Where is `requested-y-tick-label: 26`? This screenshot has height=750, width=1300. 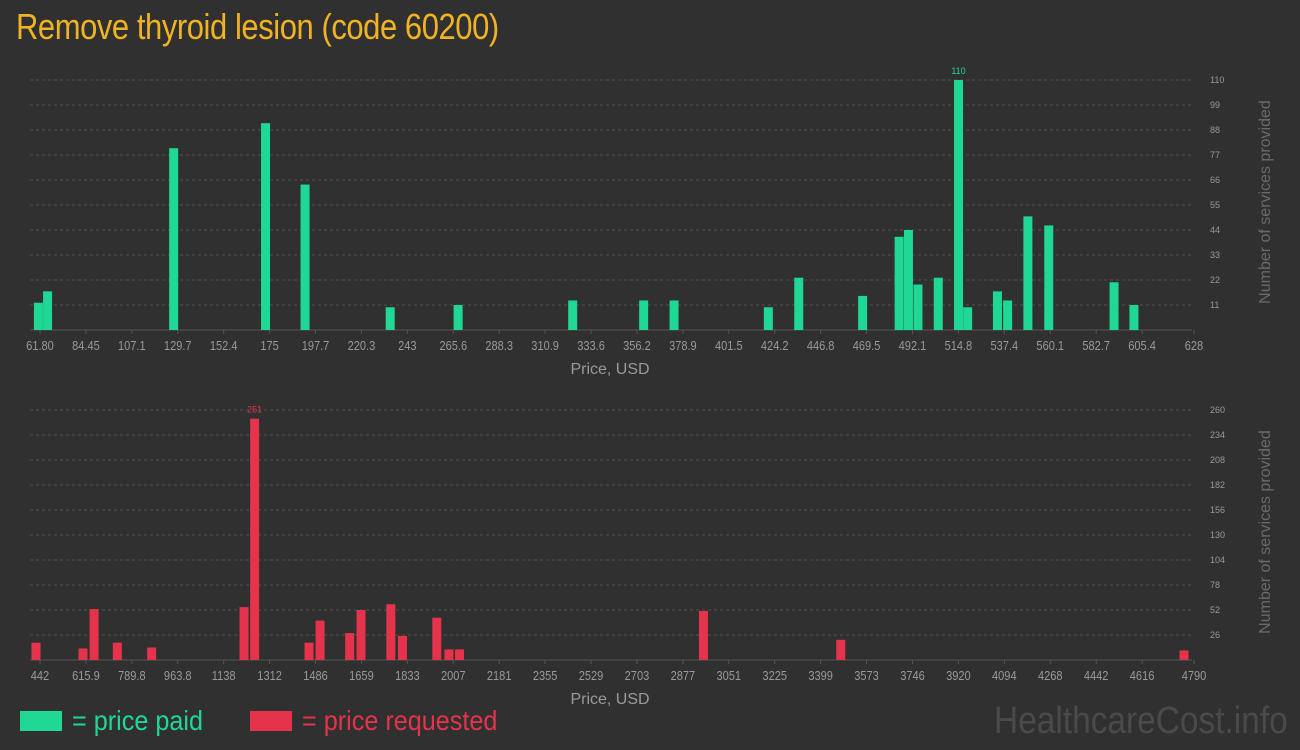 requested-y-tick-label: 26 is located at coordinates (1215, 635).